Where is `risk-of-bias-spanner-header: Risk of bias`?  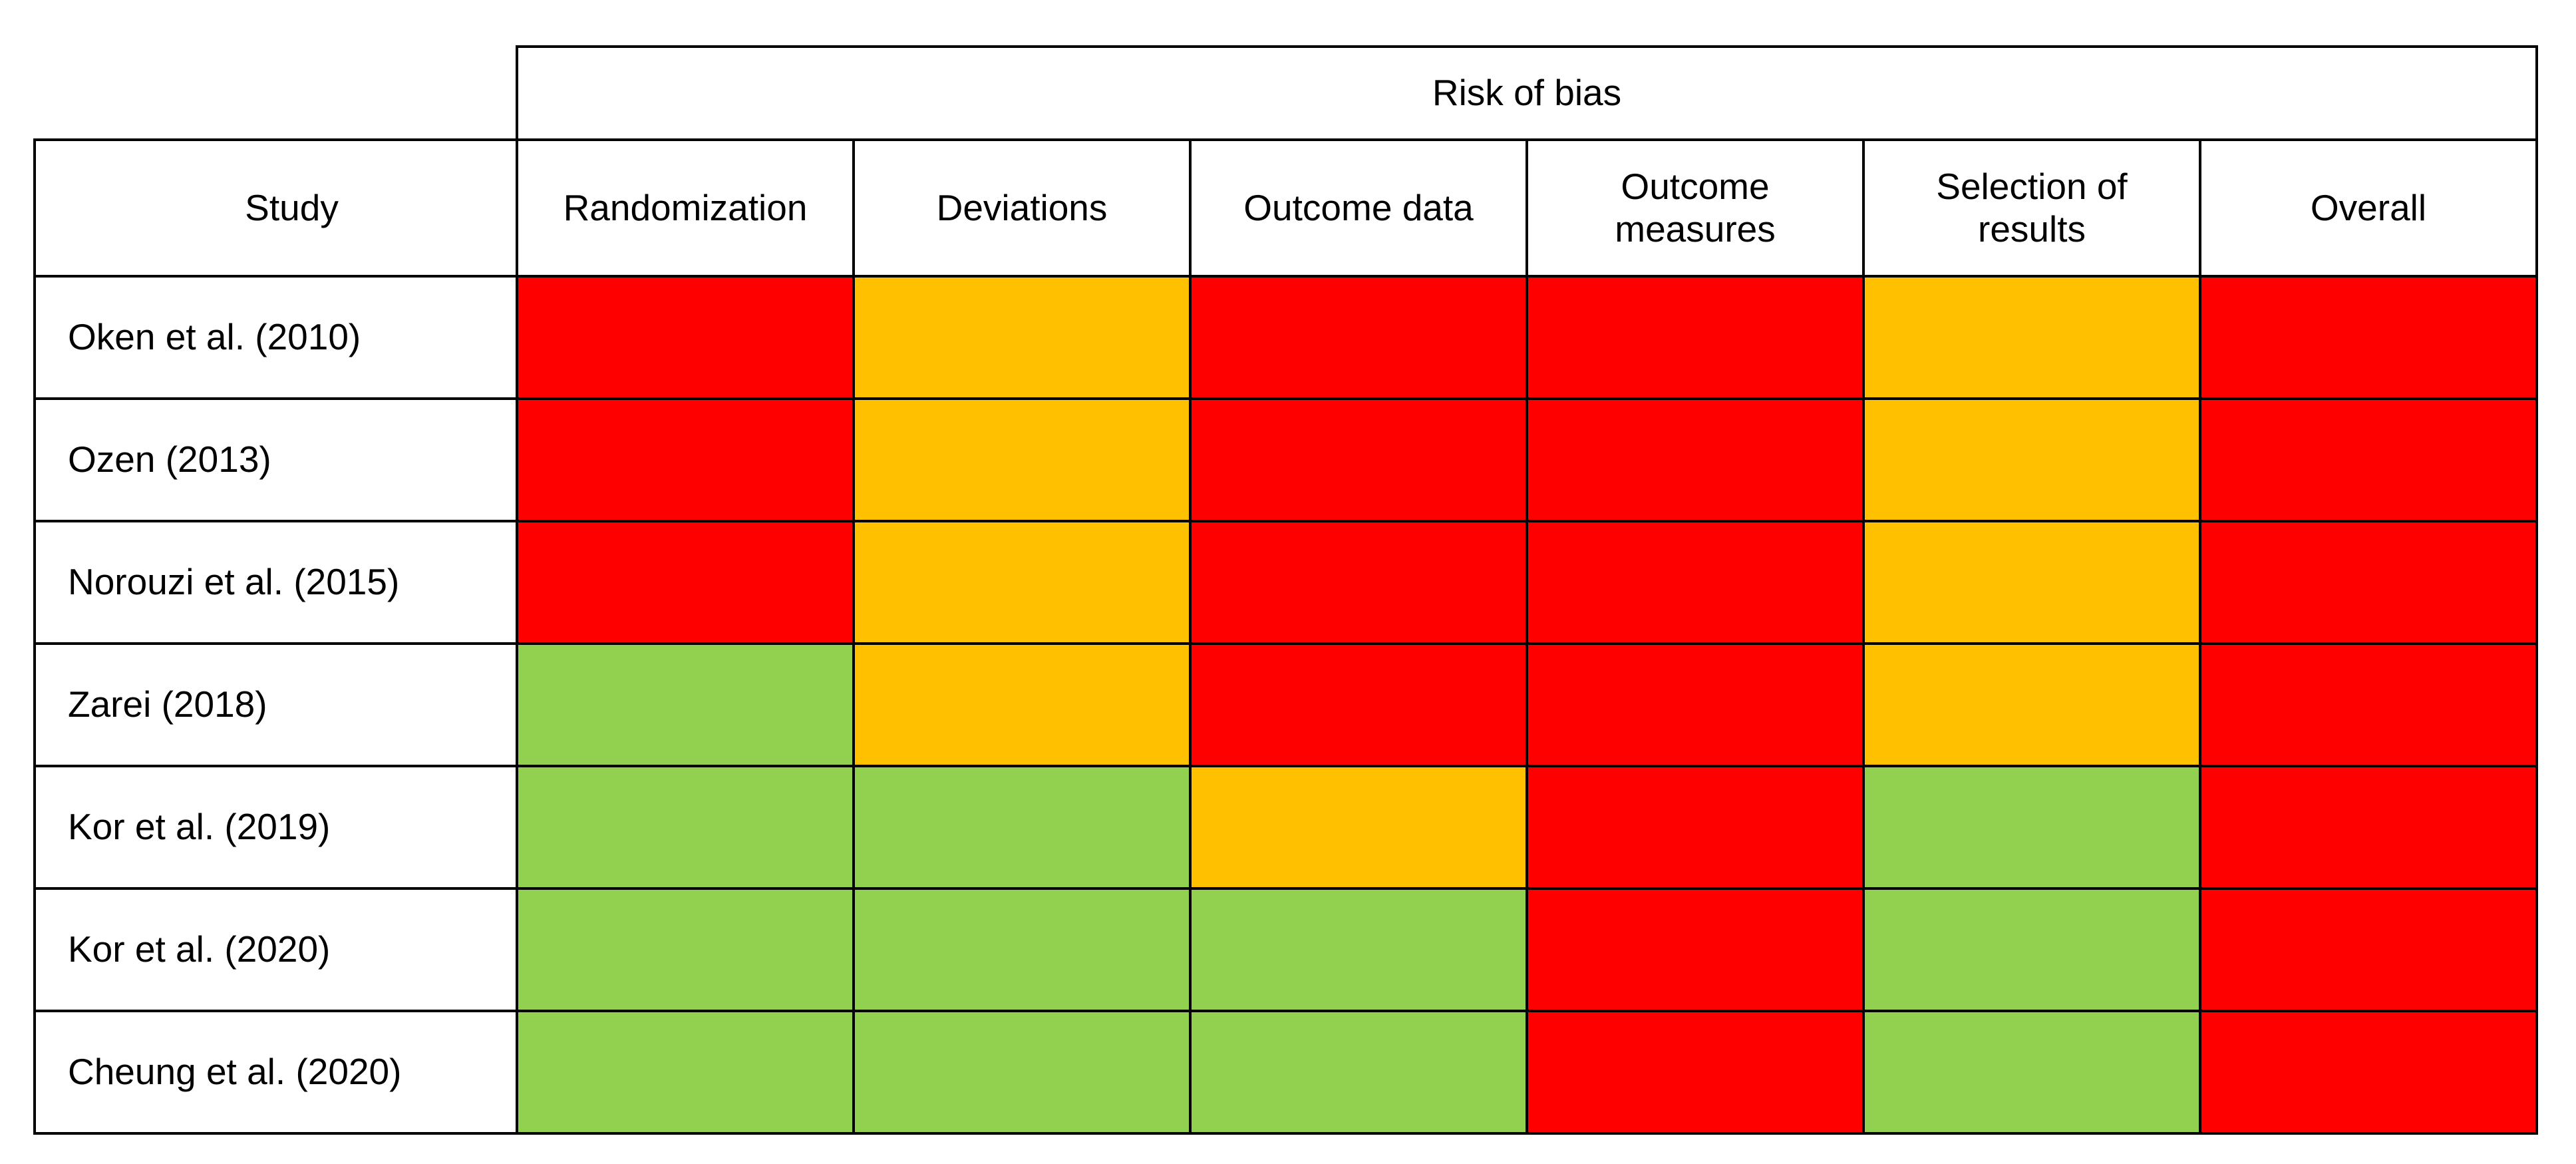
risk-of-bias-spanner-header: Risk of bias is located at coordinates (1527, 93).